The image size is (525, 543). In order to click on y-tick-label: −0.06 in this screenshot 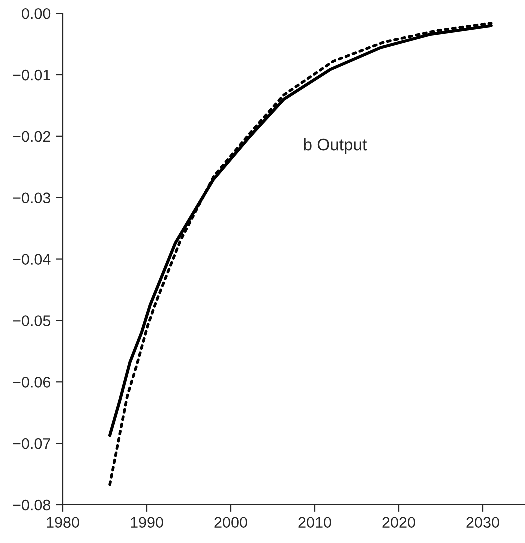, I will do `click(32, 382)`.